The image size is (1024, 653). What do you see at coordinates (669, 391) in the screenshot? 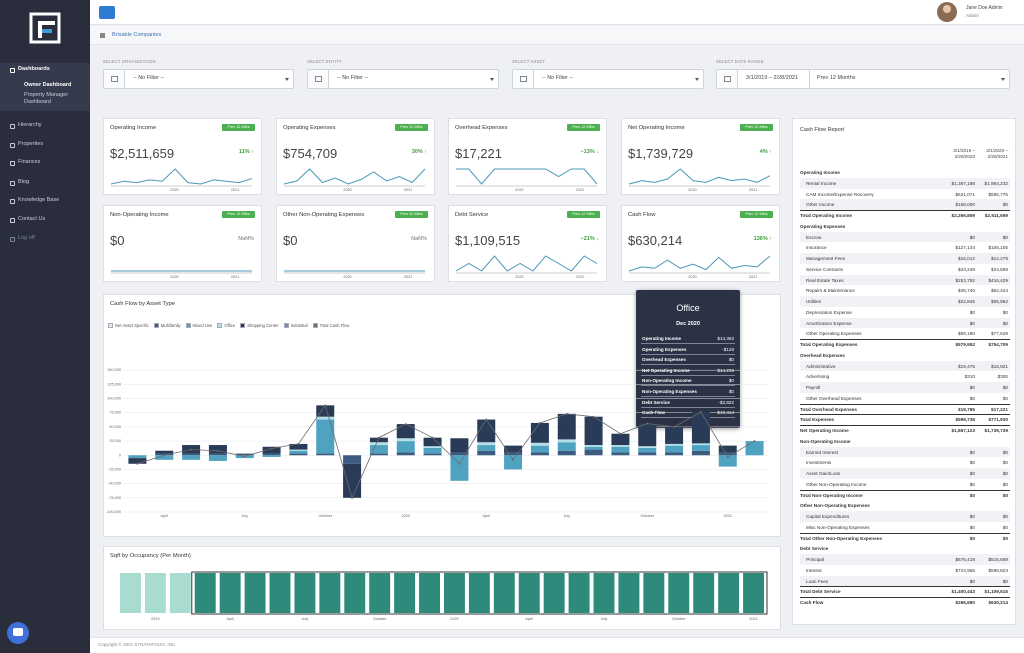
I see `tooltip-row-label: Non-Operating Expenses` at bounding box center [669, 391].